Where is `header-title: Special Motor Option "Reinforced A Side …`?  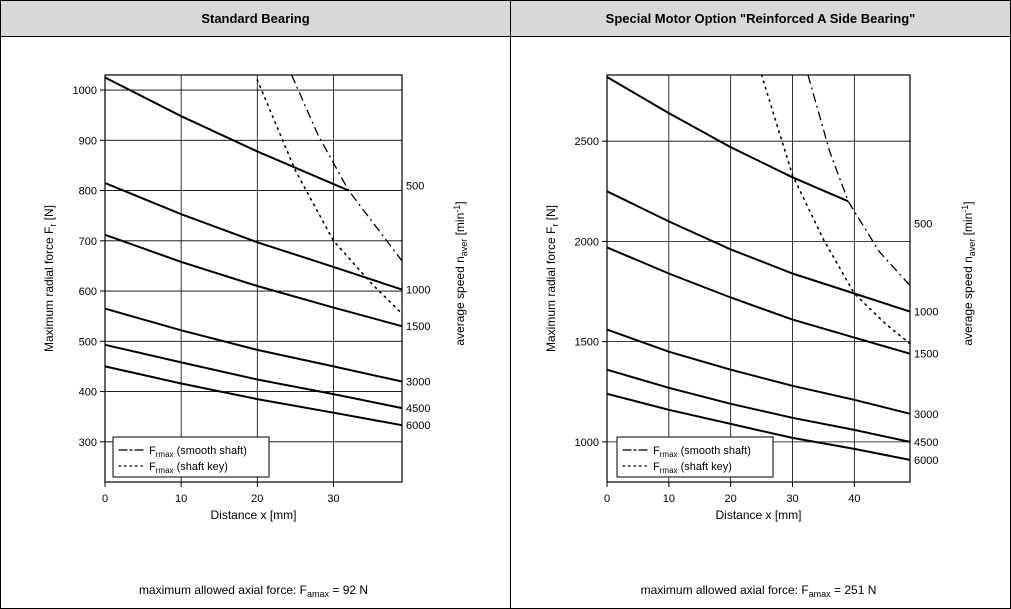
header-title: Special Motor Option "Reinforced A Side … is located at coordinates (760, 18).